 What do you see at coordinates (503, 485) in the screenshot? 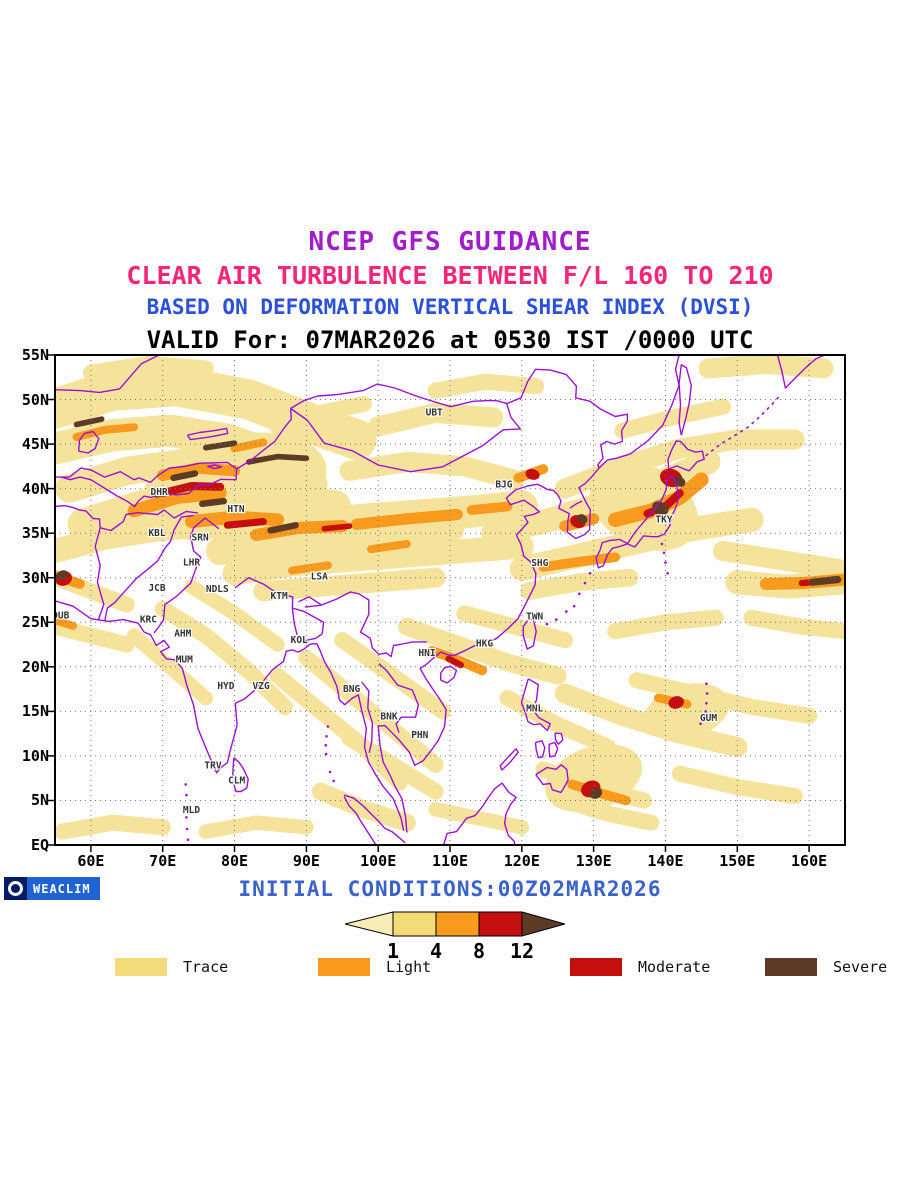
I see `city-label: BJG` at bounding box center [503, 485].